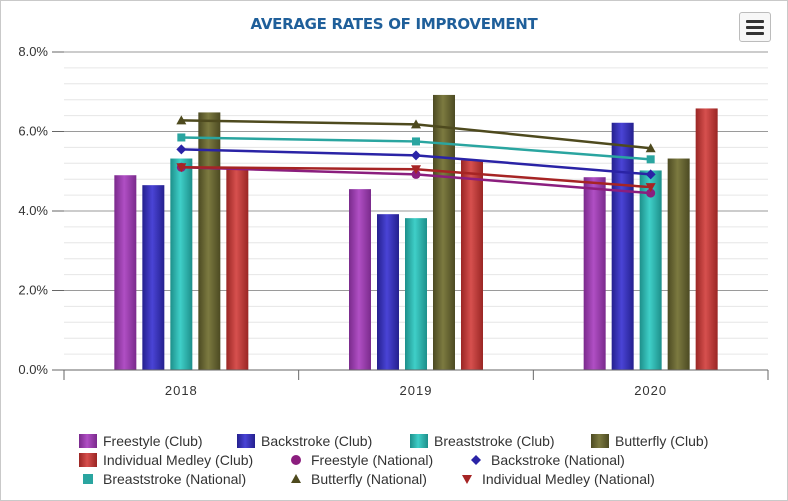 The height and width of the screenshot is (501, 788). I want to click on point-backstroke-national-2019, so click(416, 155).